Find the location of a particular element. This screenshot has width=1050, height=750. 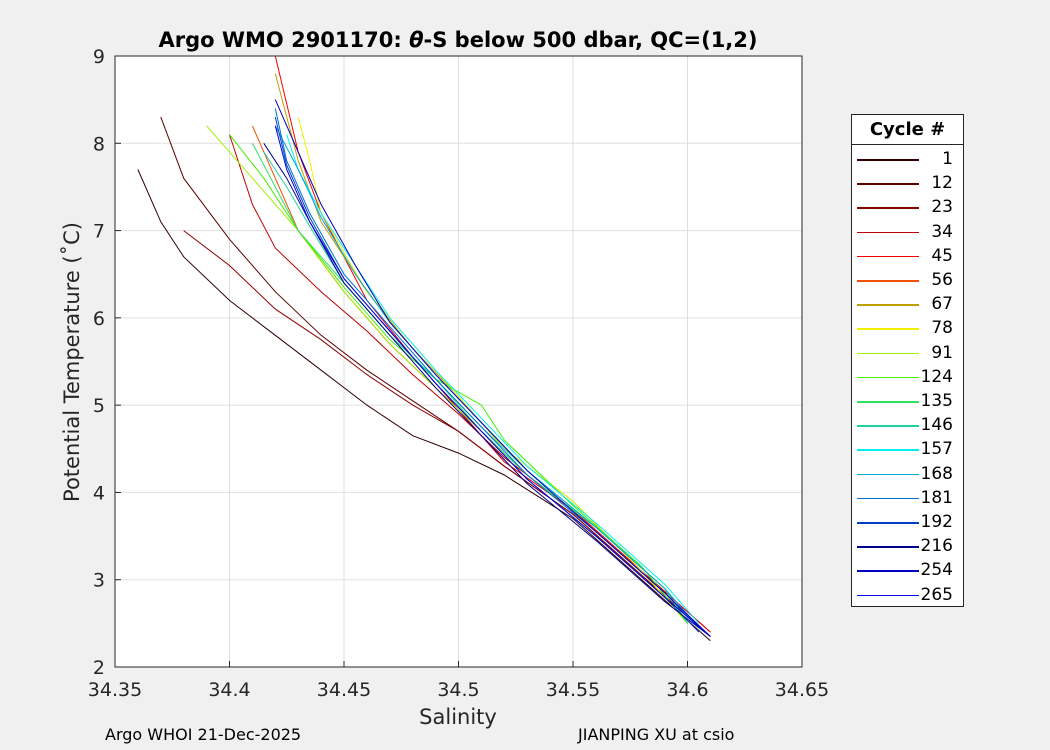

footer-right: JIANPING XU at csio is located at coordinates (656, 734).